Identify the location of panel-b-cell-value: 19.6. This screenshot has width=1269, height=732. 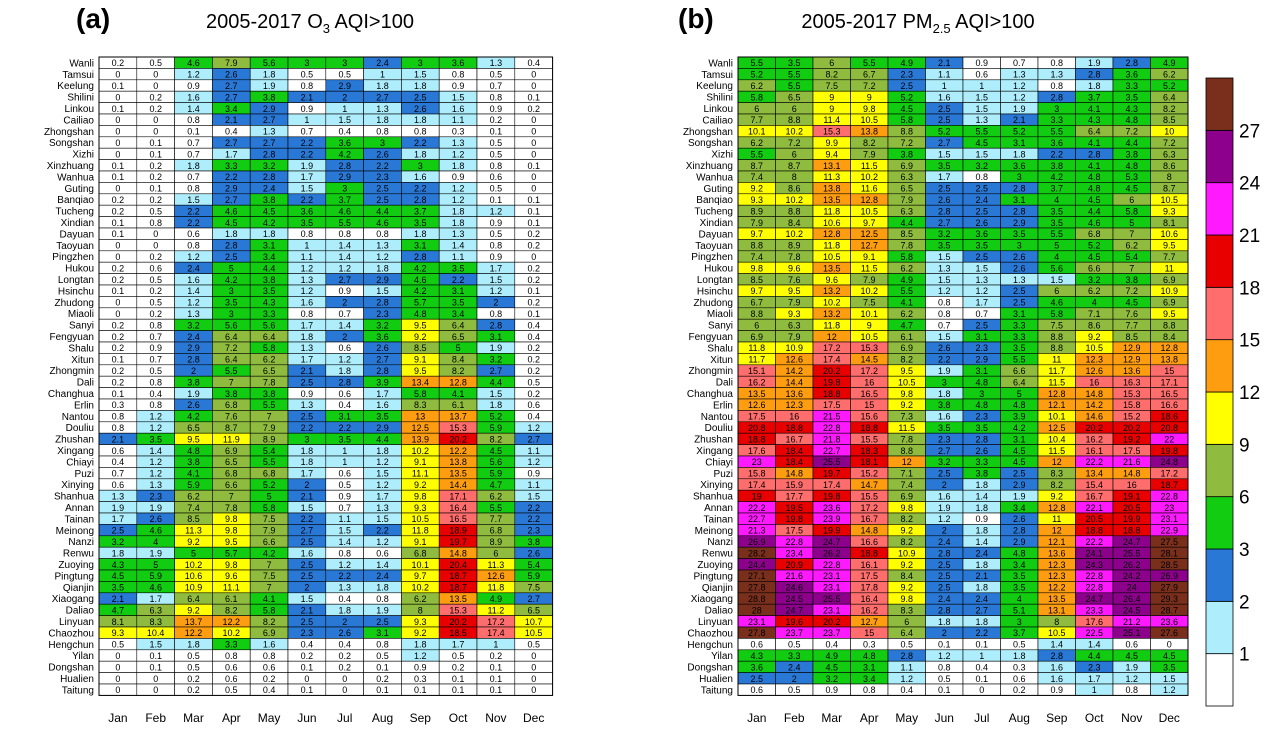
(794, 622).